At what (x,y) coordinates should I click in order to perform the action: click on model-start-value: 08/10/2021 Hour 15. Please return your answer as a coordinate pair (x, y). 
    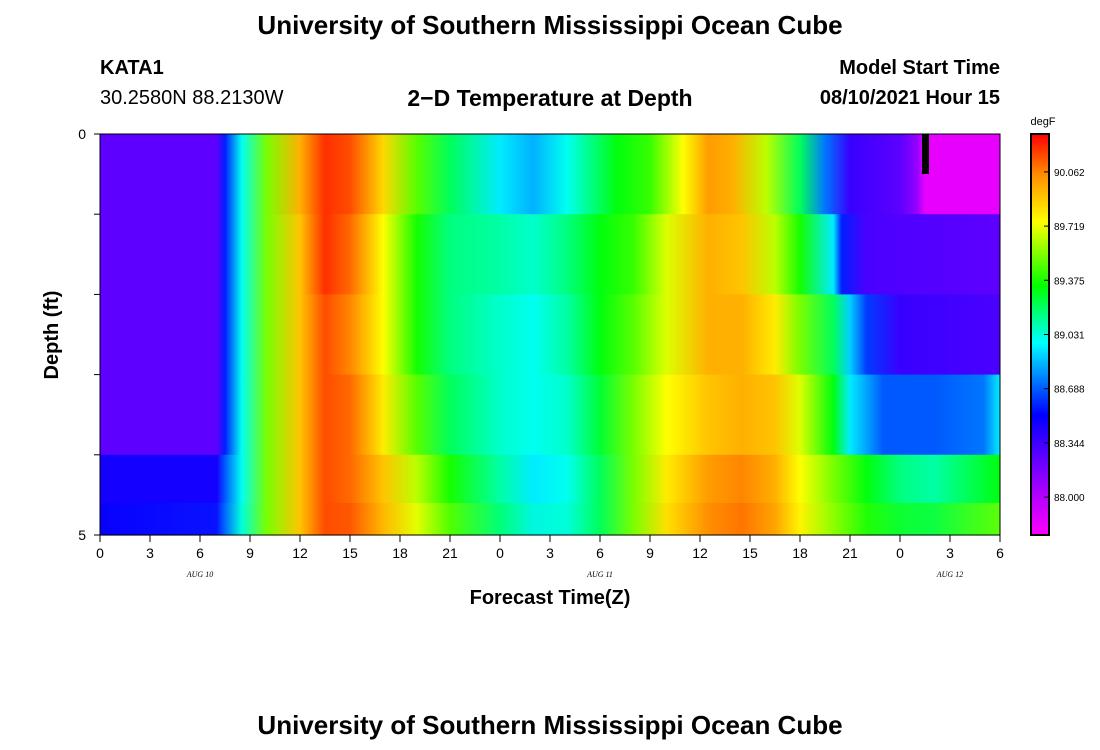
    Looking at the image, I should click on (909, 98).